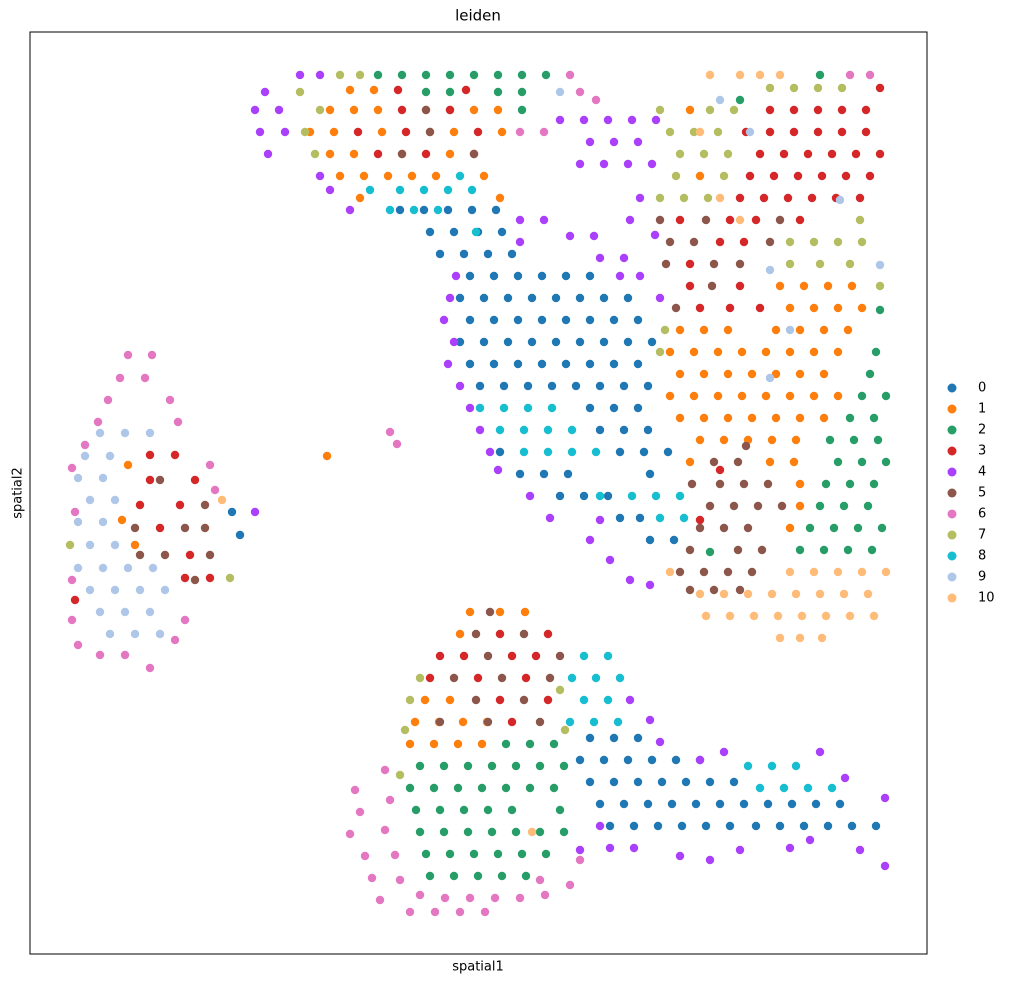 The height and width of the screenshot is (984, 1011). I want to click on legend-label: 7, so click(982, 535).